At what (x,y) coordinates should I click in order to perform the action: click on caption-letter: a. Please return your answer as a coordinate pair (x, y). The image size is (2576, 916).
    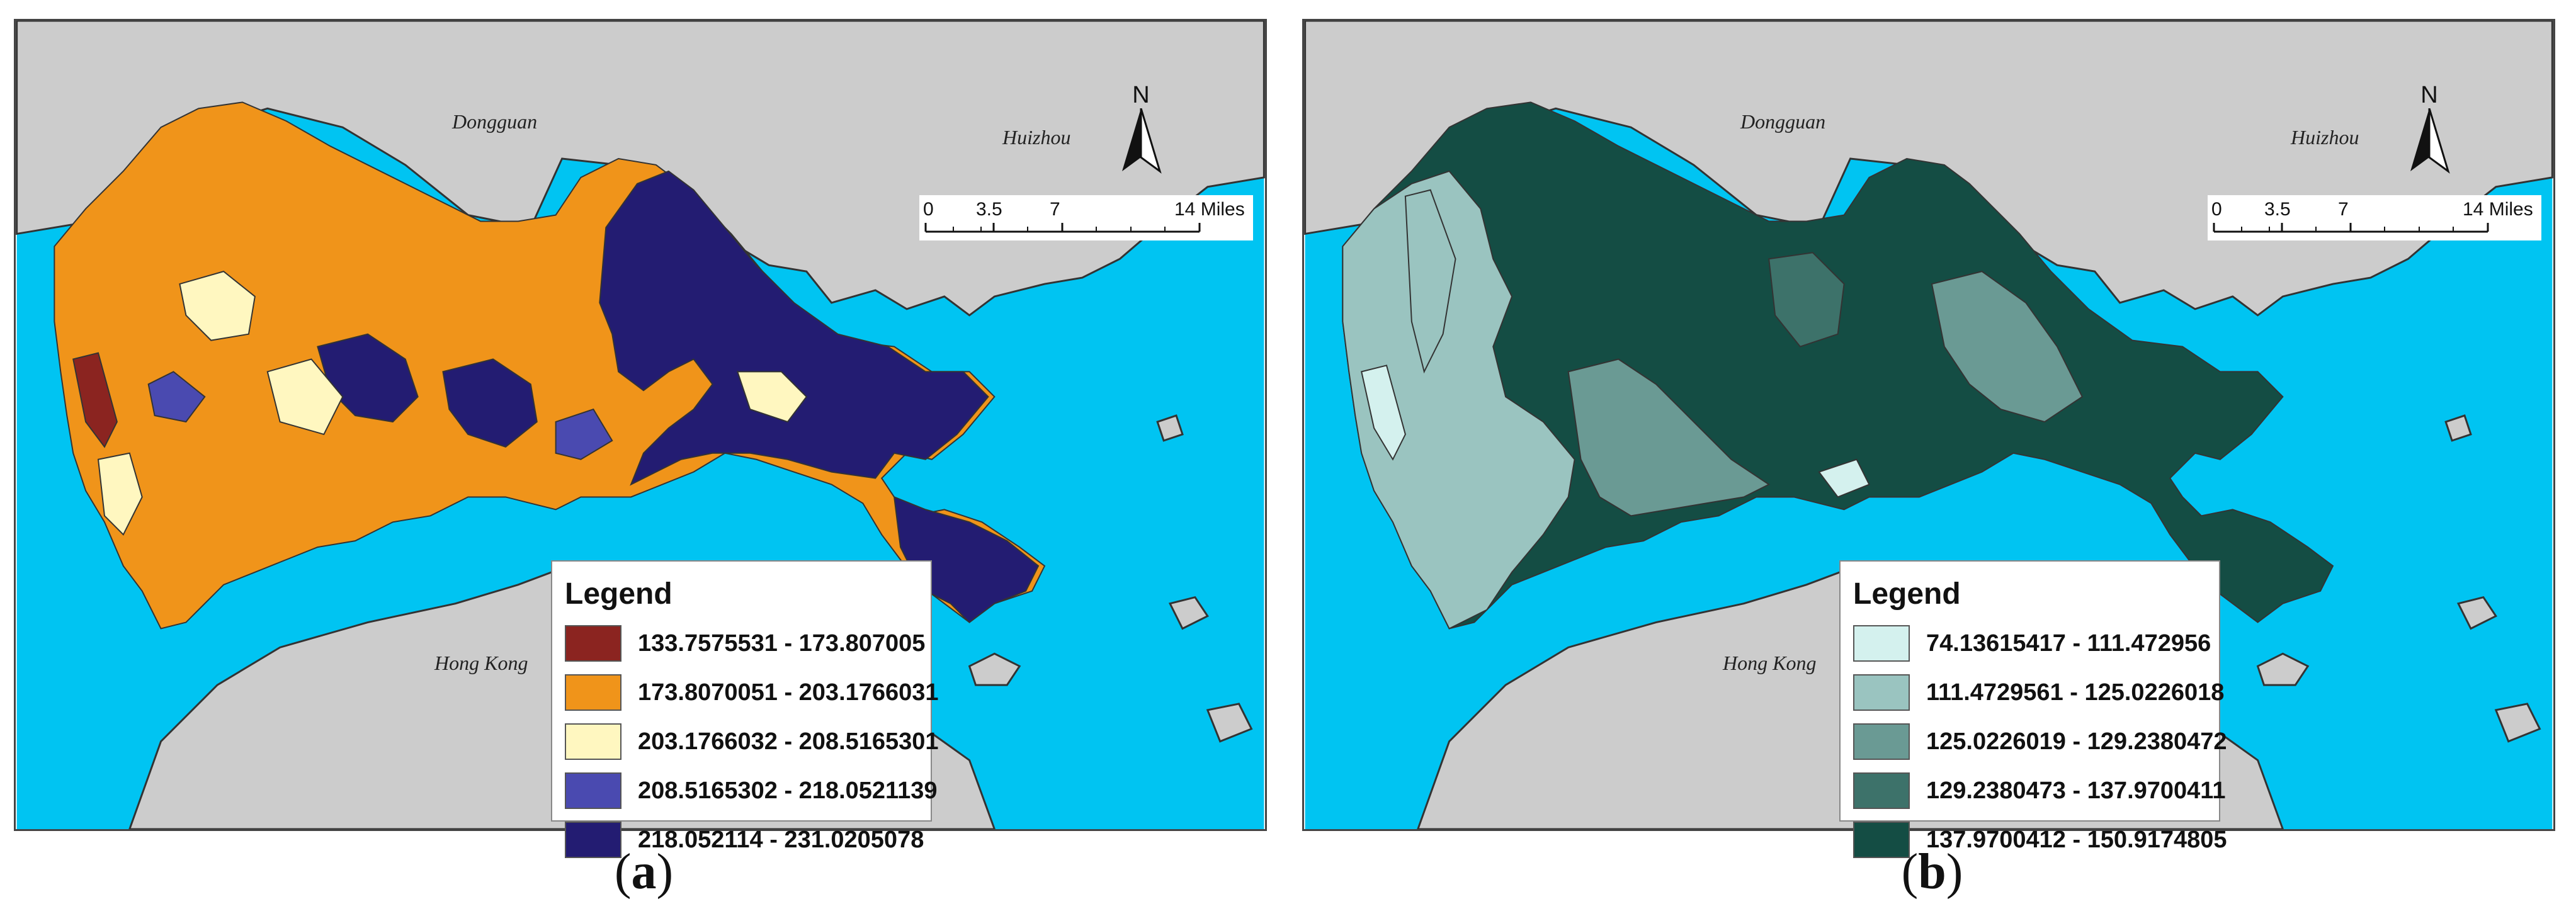
    Looking at the image, I should click on (644, 872).